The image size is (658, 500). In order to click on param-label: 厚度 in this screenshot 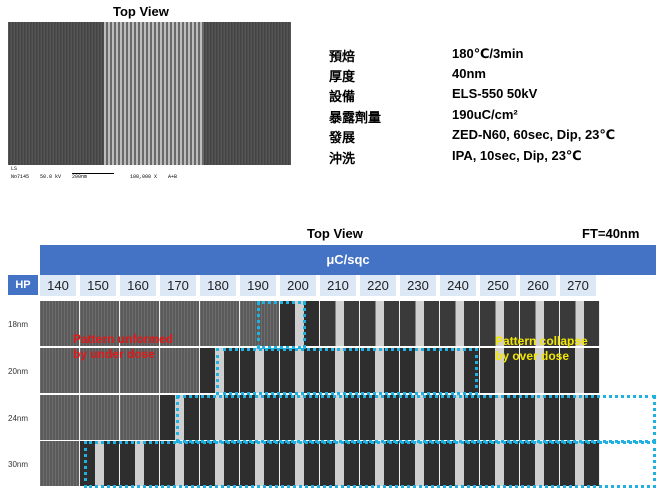, I will do `click(342, 77)`.